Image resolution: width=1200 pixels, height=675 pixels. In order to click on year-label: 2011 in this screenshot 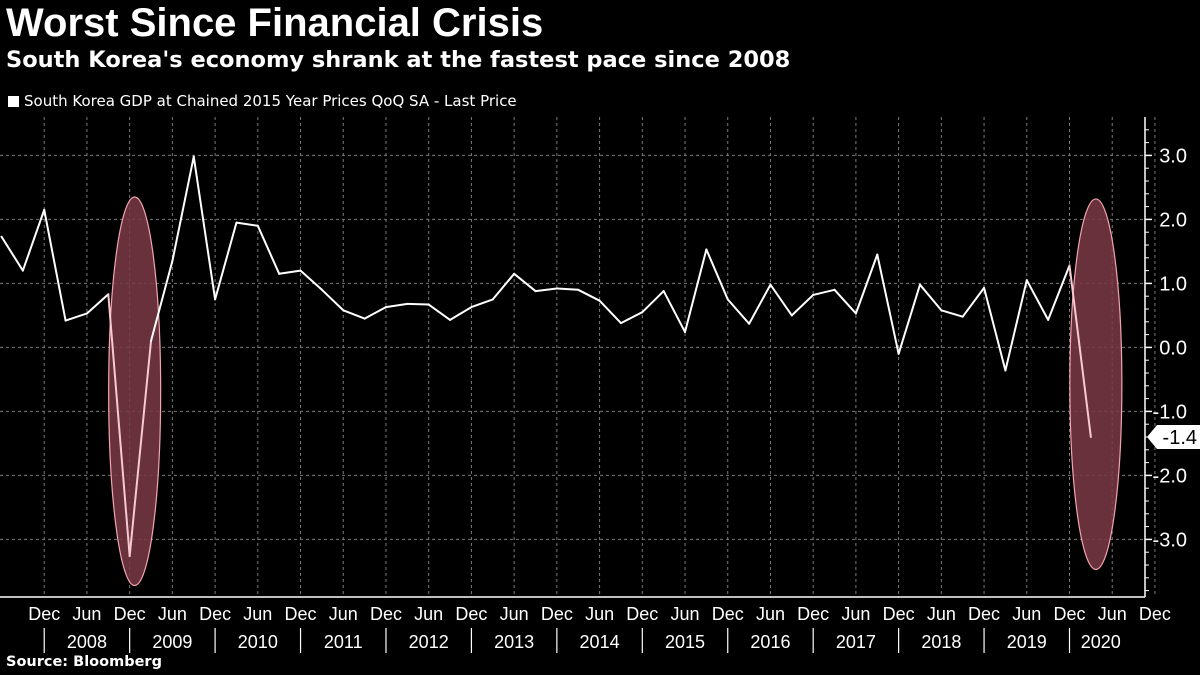, I will do `click(343, 642)`.